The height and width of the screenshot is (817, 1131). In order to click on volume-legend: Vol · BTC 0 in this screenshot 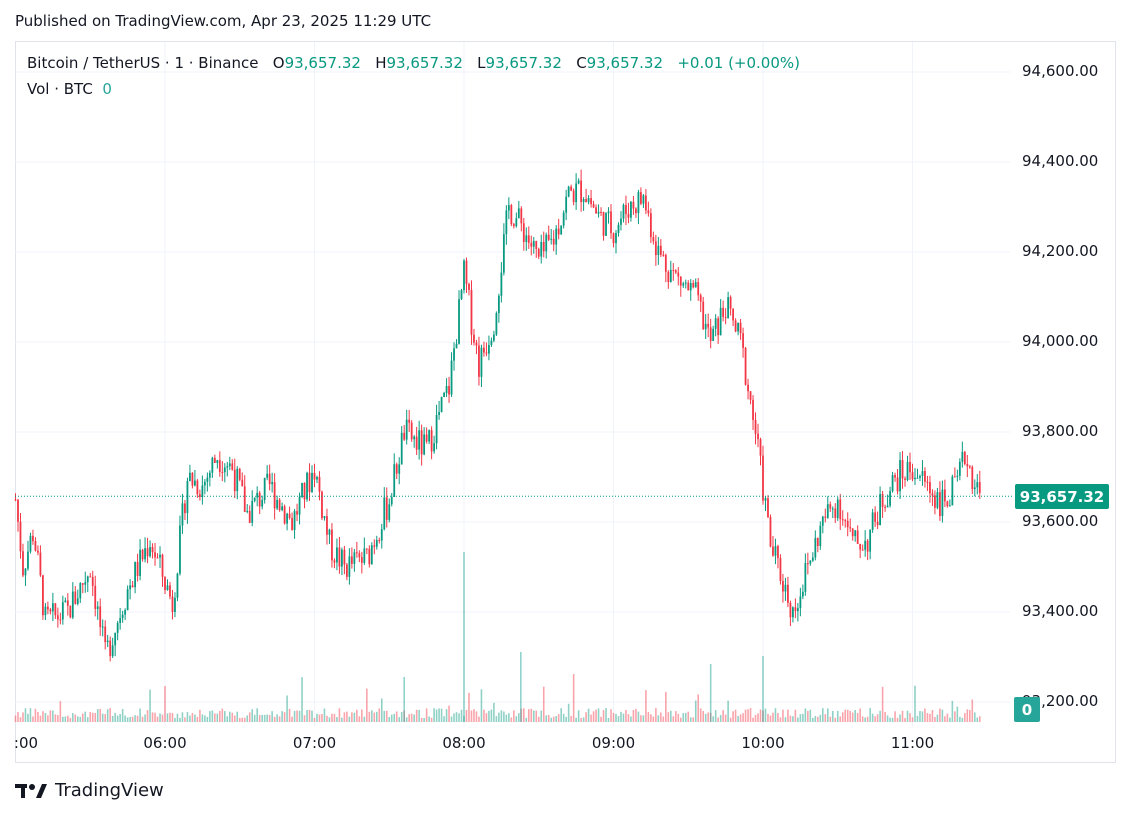, I will do `click(69, 89)`.